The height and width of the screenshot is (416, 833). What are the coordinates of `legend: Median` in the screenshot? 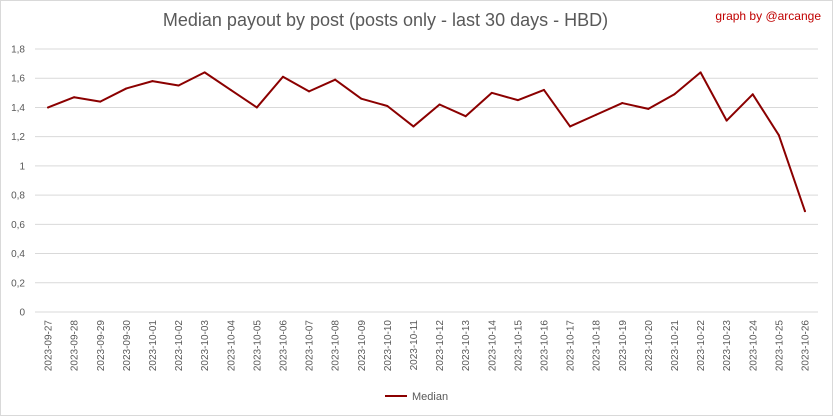 It's located at (416, 397).